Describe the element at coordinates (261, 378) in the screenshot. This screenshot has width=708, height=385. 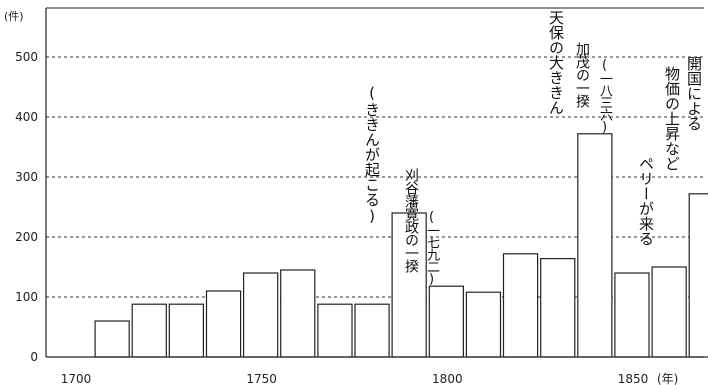
I see `x-tick-1750: 1750` at that location.